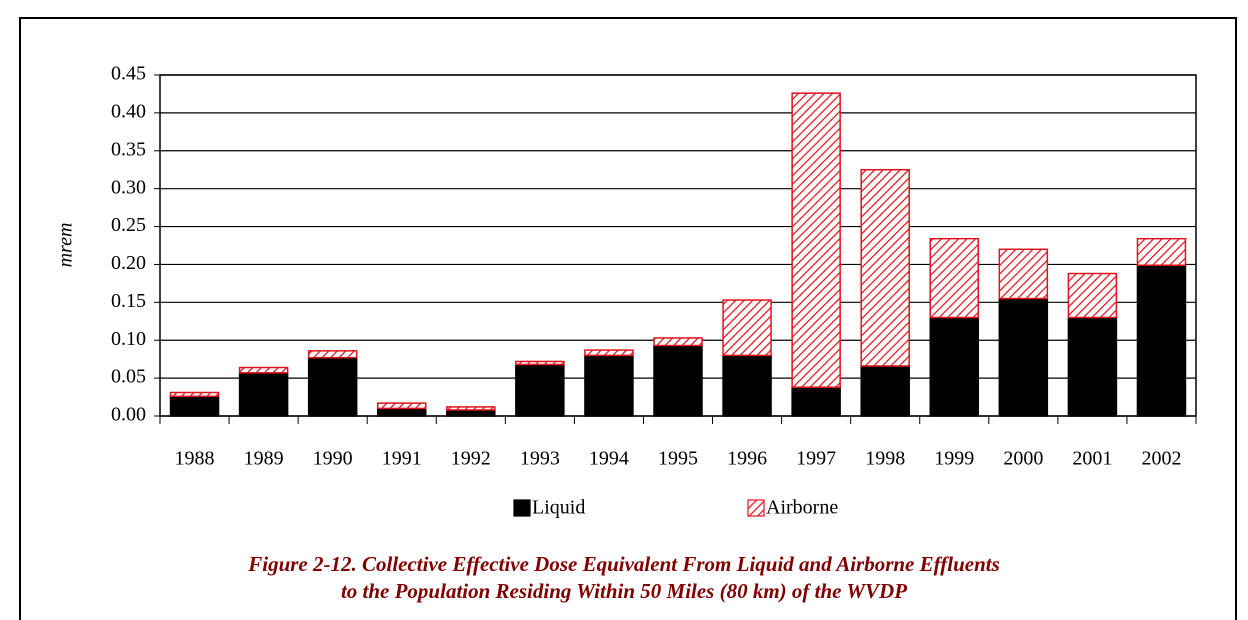 This screenshot has width=1248, height=620. Describe the element at coordinates (128, 415) in the screenshot. I see `y-tick-label: 0.00` at that location.